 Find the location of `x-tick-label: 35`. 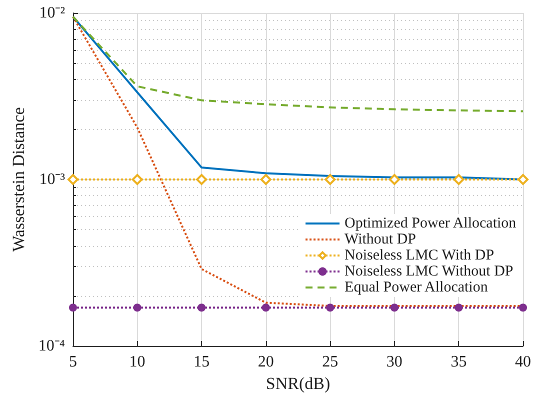

x-tick-label: 35 is located at coordinates (458, 362).